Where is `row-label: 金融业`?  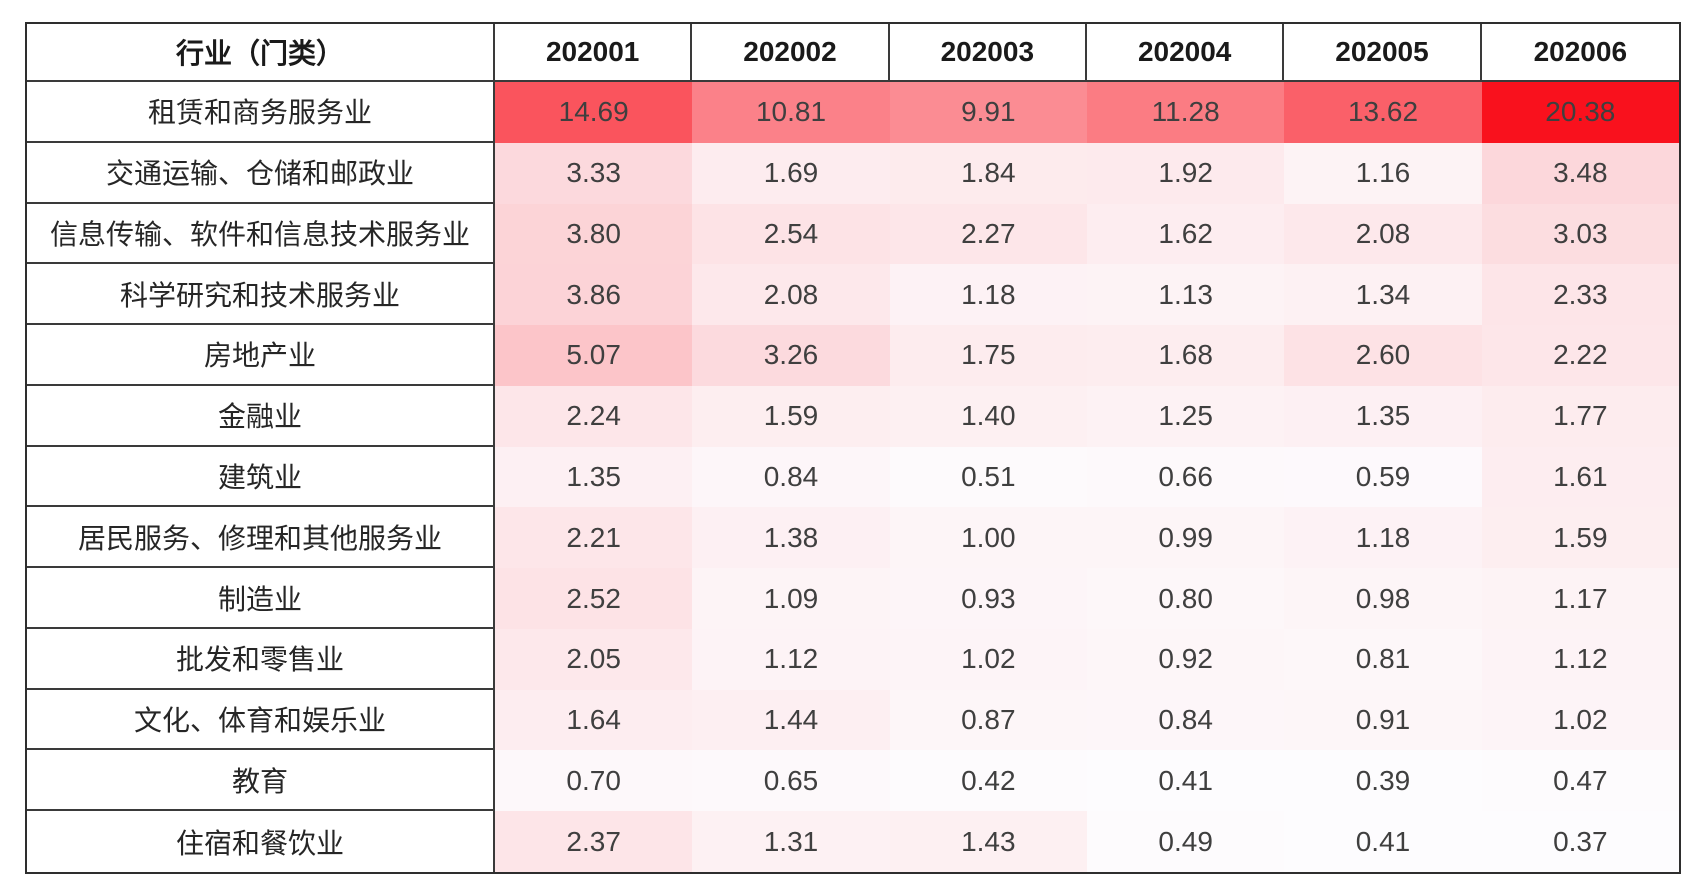 row-label: 金融业 is located at coordinates (261, 416).